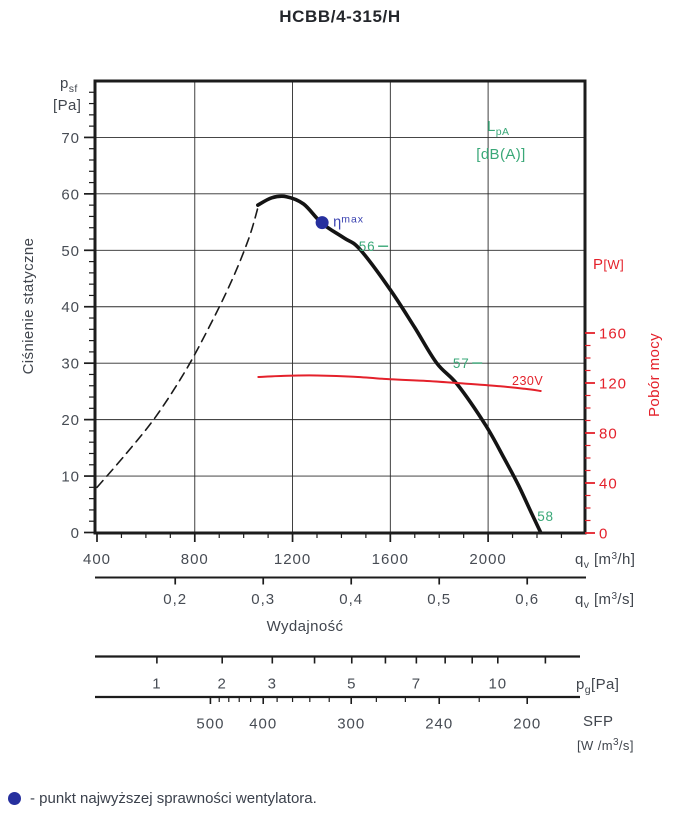 The width and height of the screenshot is (680, 823). Describe the element at coordinates (97, 559) in the screenshot. I see `x-tick-label: 400` at that location.